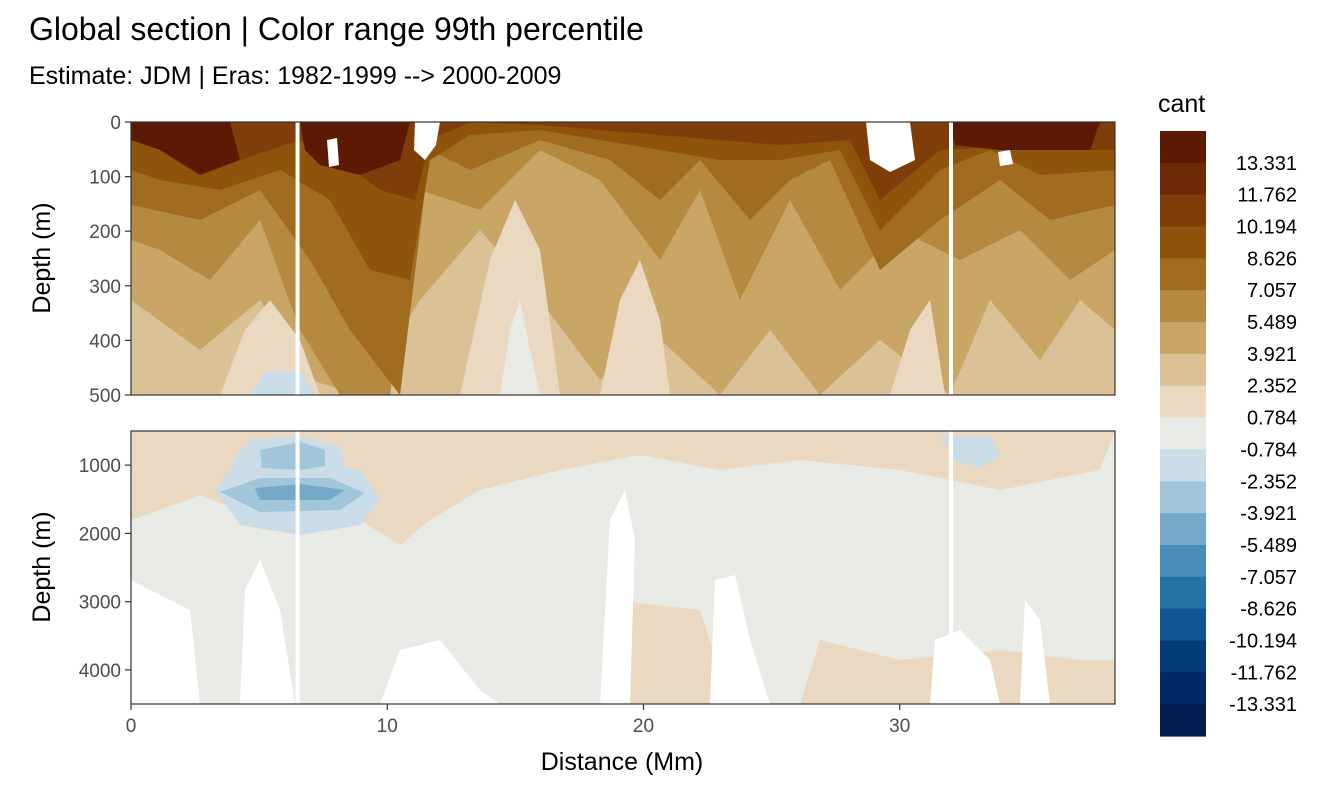 The width and height of the screenshot is (1344, 806). I want to click on legend-label: 3.921, so click(1272, 355).